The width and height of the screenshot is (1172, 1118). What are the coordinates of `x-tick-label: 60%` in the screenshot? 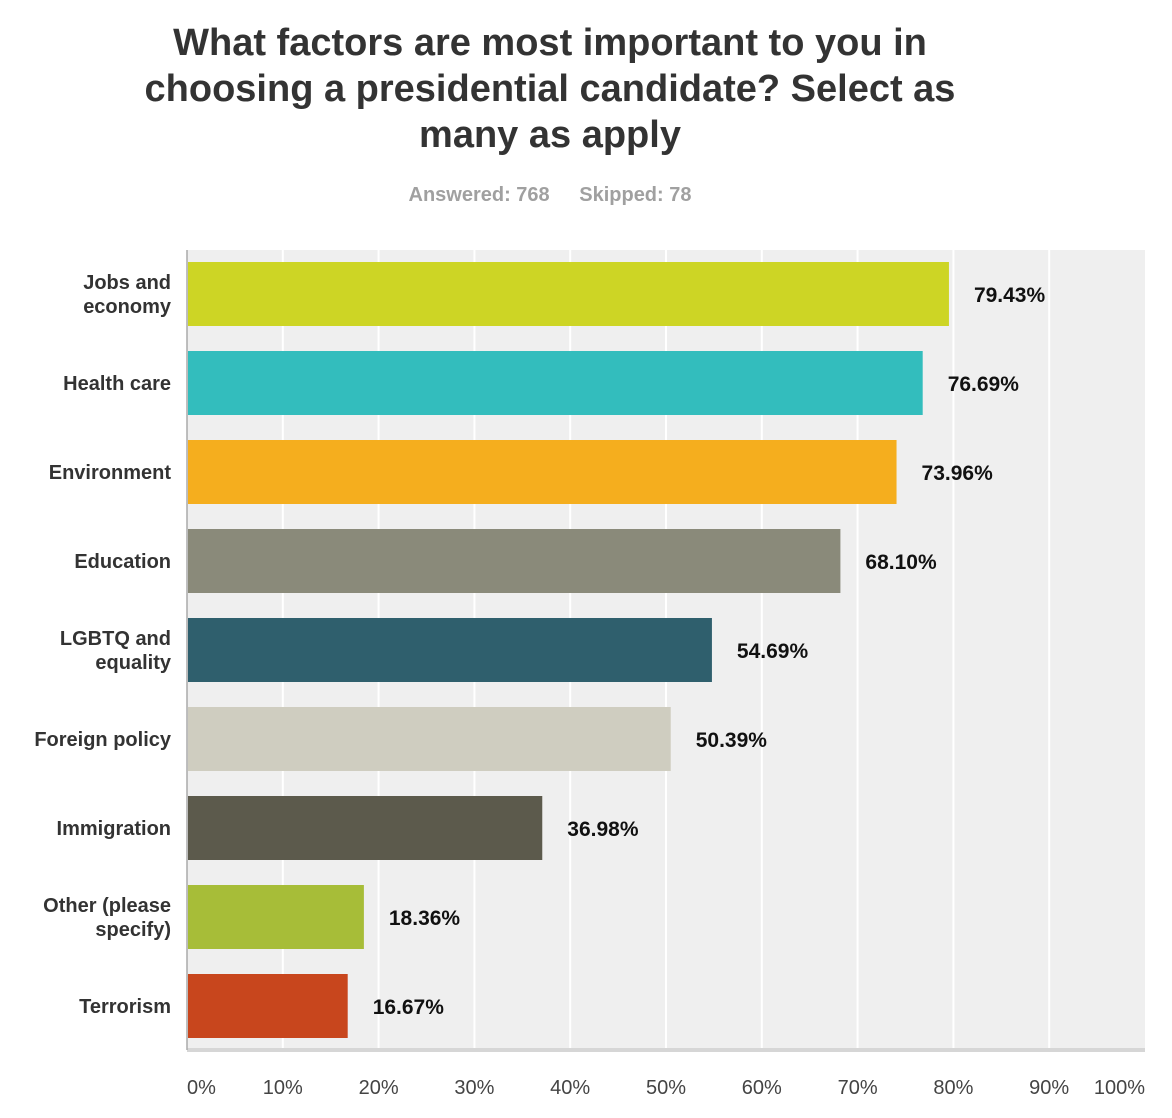 It's located at (762, 1088).